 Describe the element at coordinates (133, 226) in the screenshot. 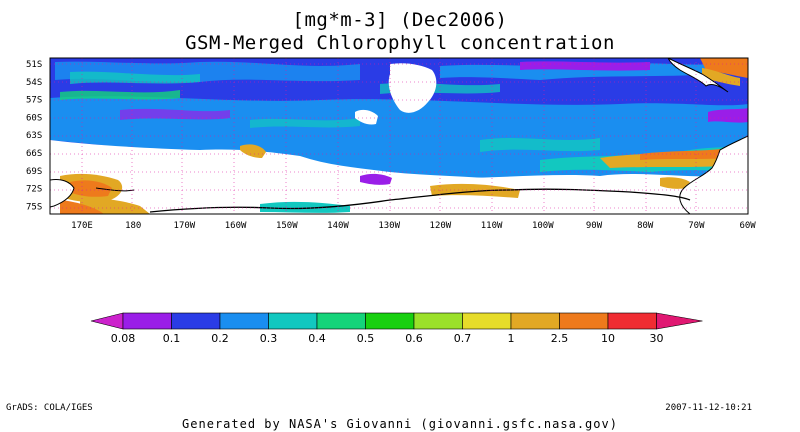

I see `longitude-label: 180` at that location.